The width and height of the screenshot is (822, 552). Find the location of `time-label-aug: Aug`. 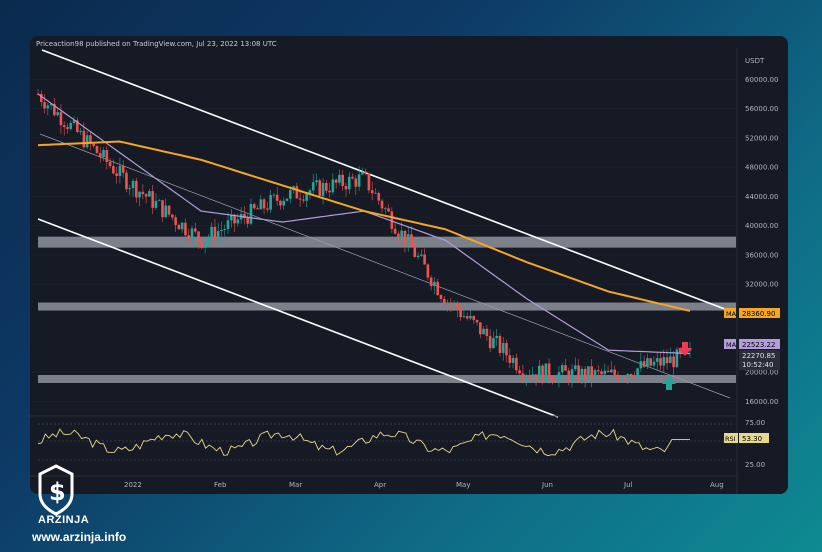

time-label-aug: Aug is located at coordinates (717, 485).